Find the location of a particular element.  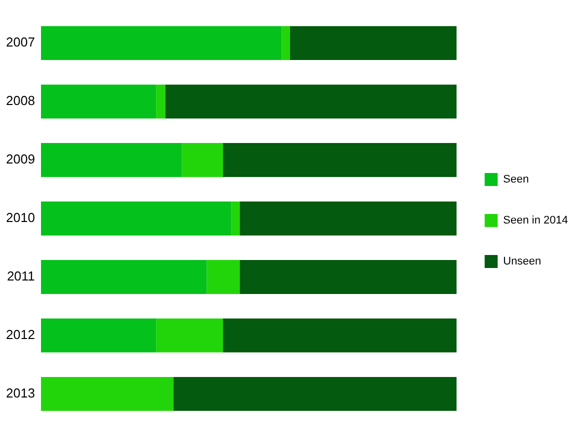

legend-label: Unseen is located at coordinates (522, 262).